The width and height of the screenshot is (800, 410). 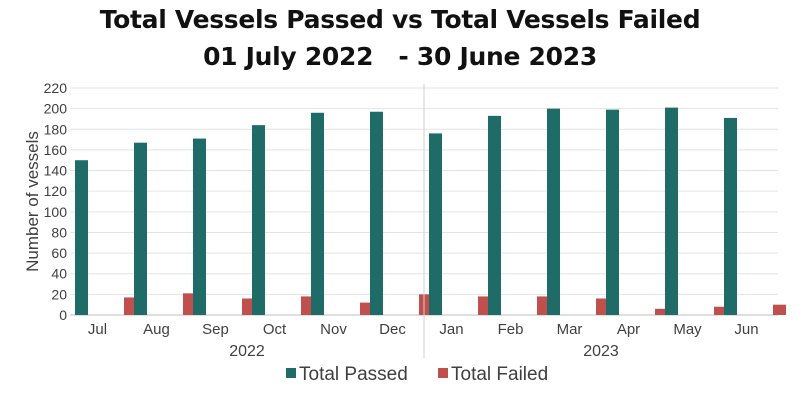 What do you see at coordinates (511, 329) in the screenshot?
I see `x-category-label: Feb` at bounding box center [511, 329].